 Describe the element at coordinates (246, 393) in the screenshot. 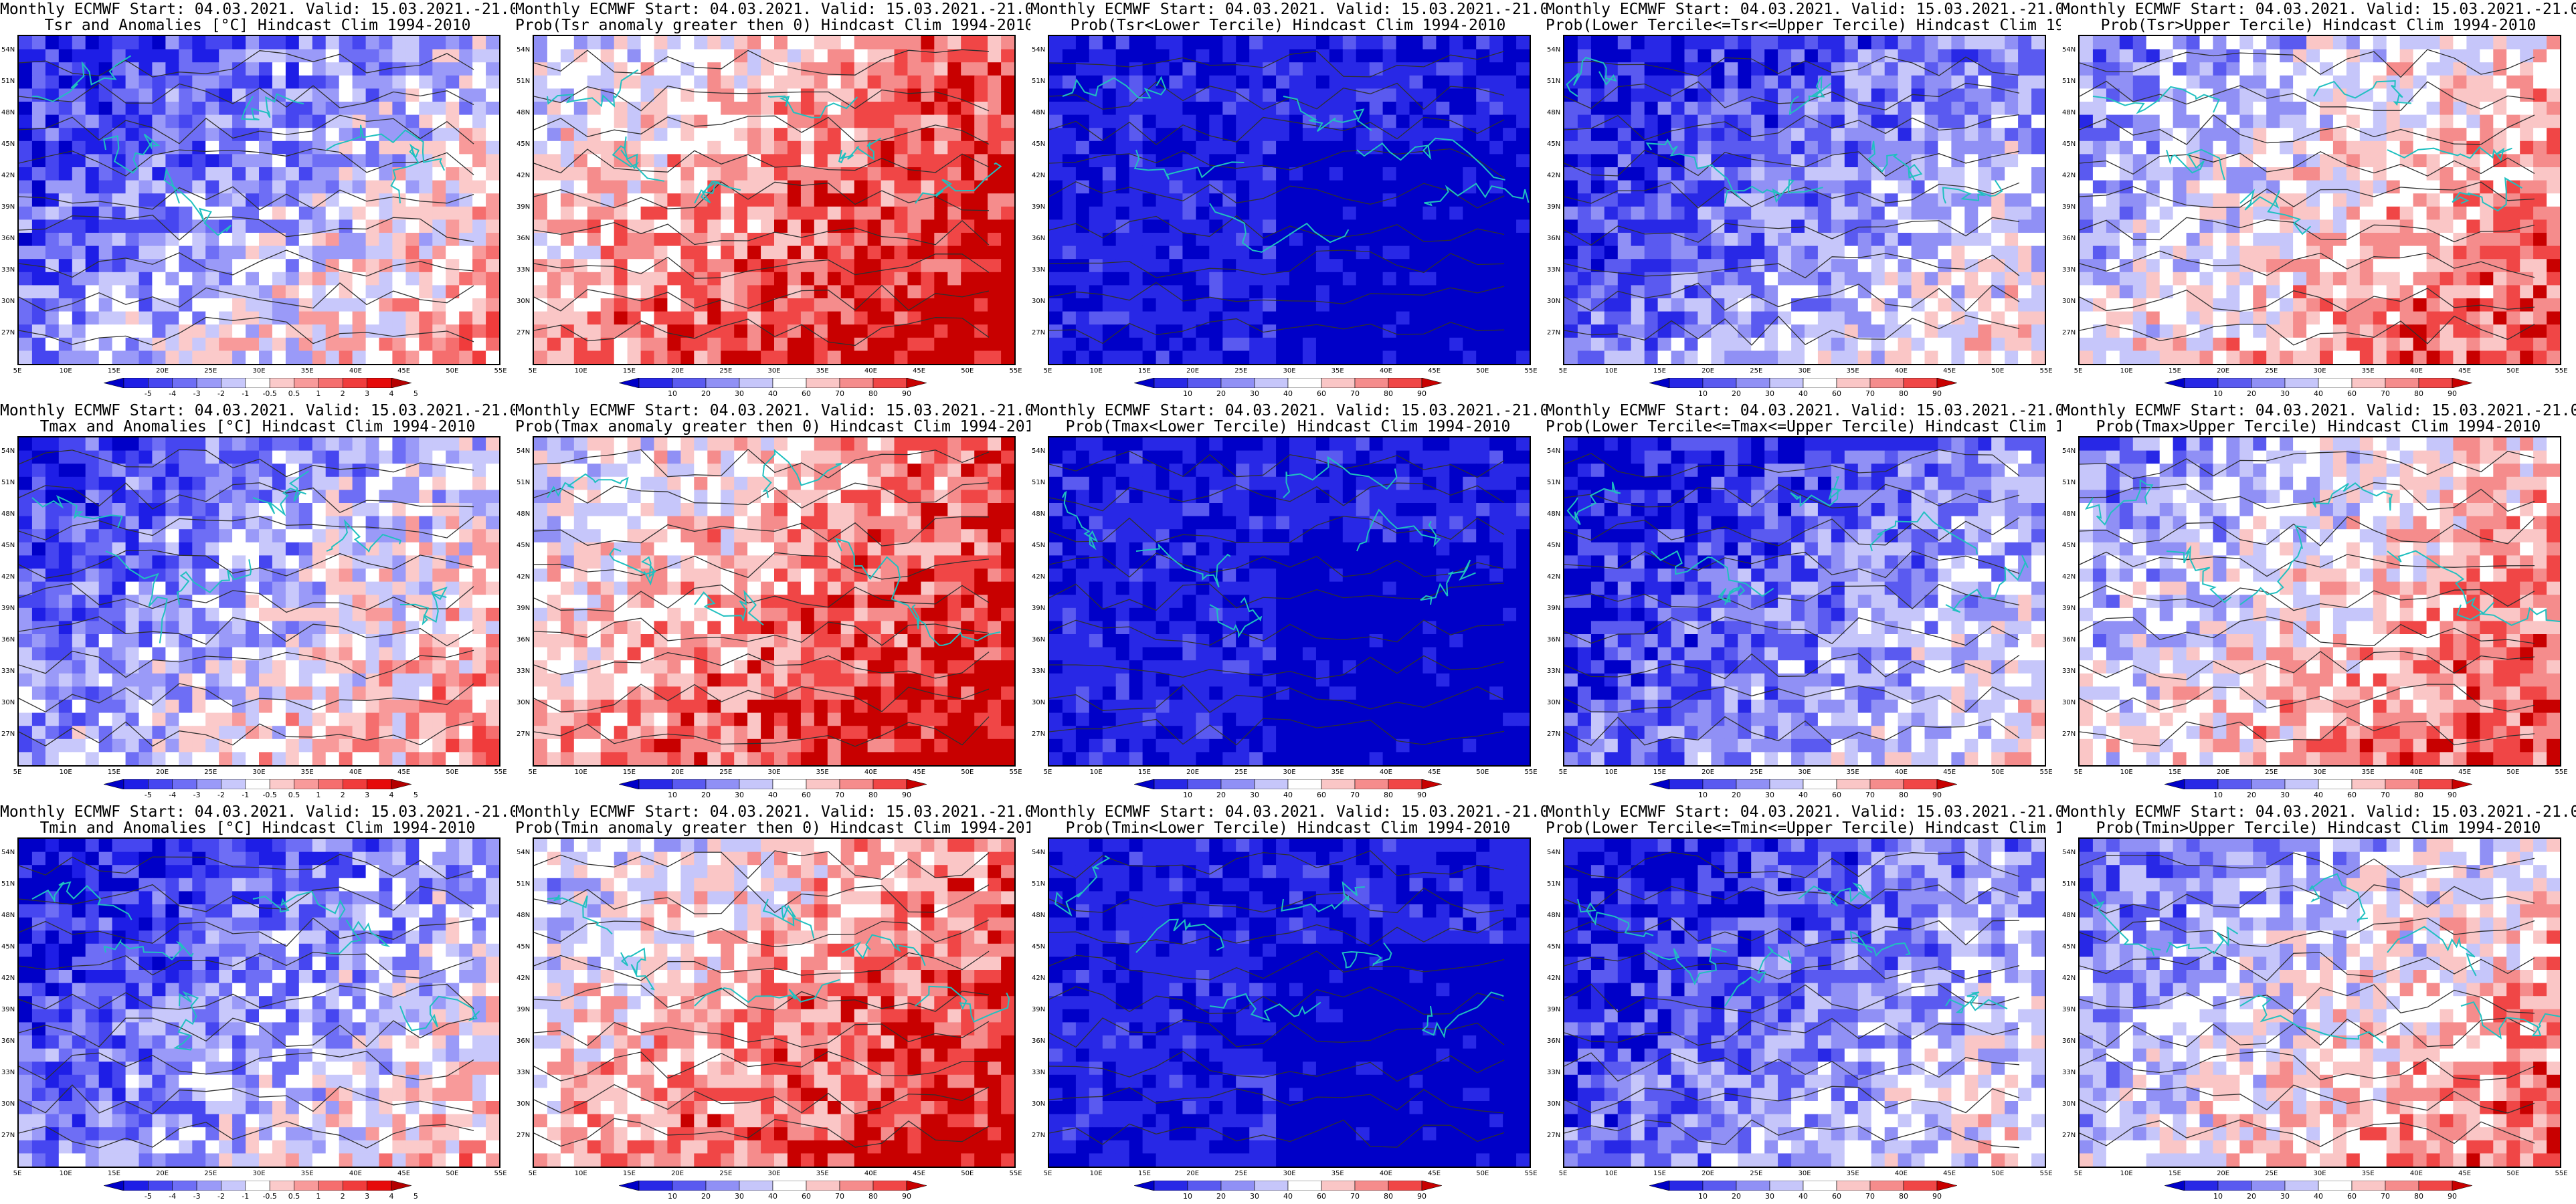

I see `colorbar-tick-label: -1` at that location.